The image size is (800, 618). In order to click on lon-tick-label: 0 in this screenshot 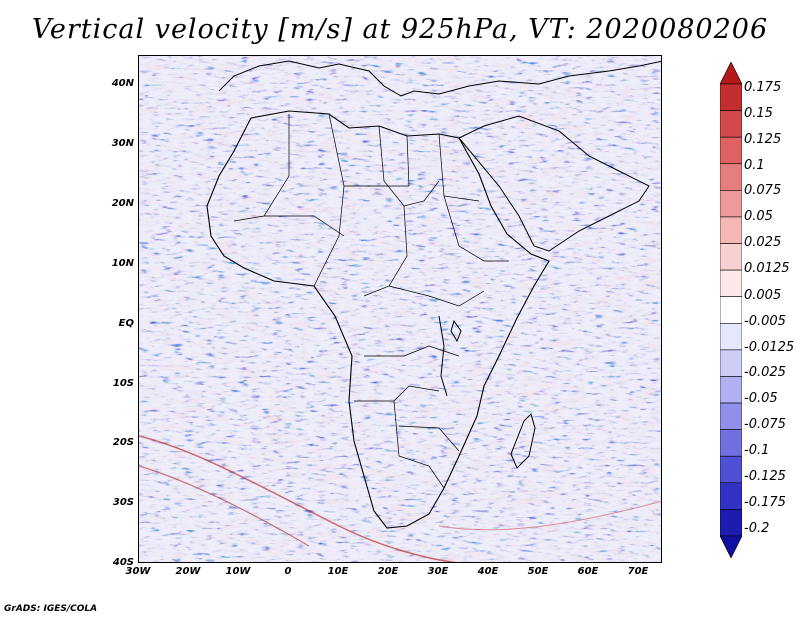, I will do `click(288, 571)`.